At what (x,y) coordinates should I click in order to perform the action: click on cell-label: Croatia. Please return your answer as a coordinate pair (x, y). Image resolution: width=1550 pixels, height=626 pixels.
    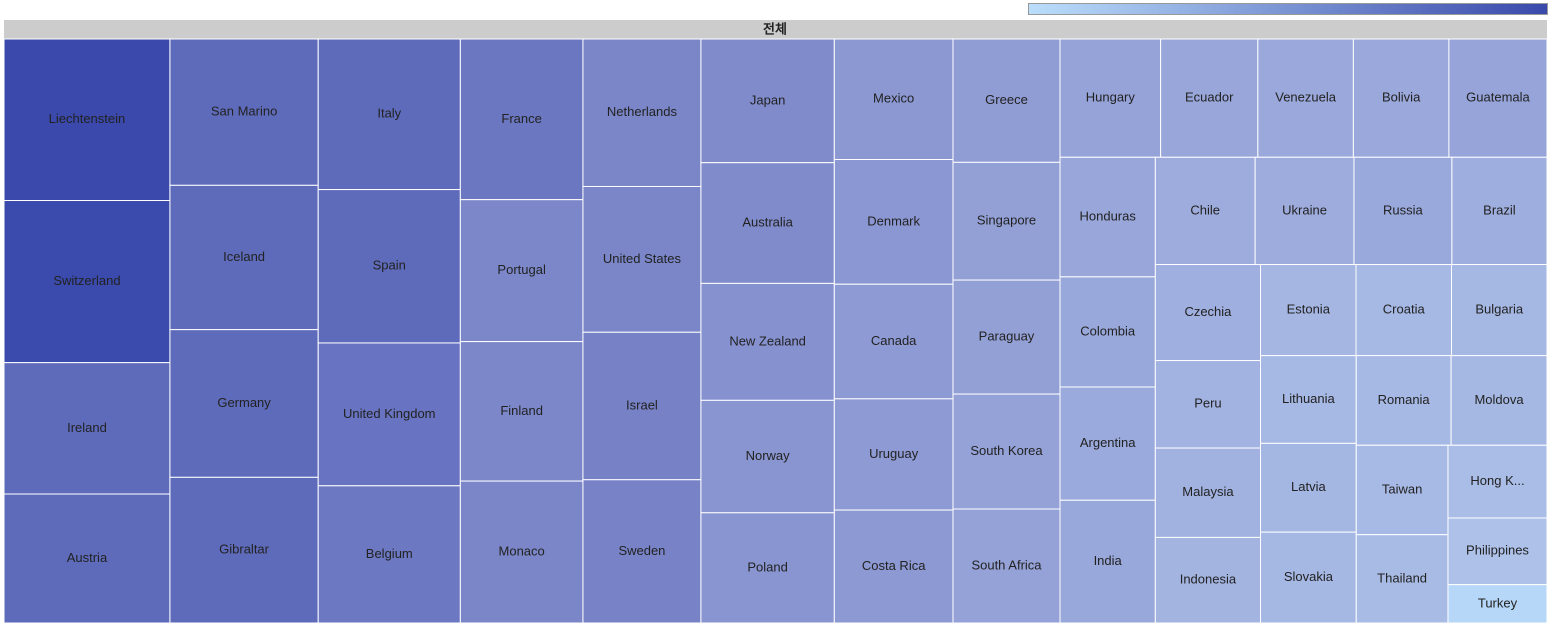
    Looking at the image, I should click on (1404, 309).